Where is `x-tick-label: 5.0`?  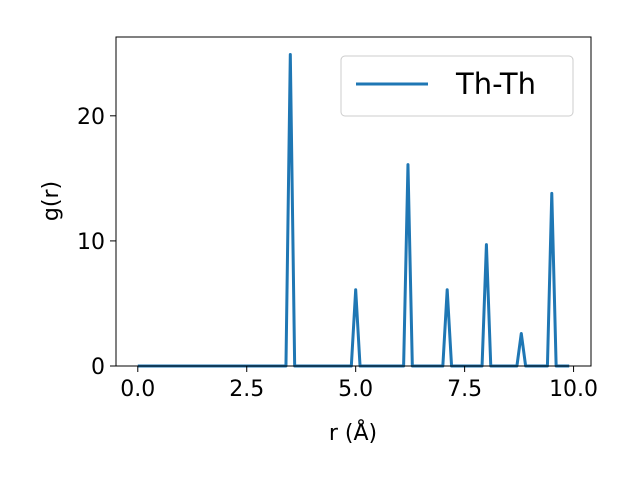 x-tick-label: 5.0 is located at coordinates (355, 389).